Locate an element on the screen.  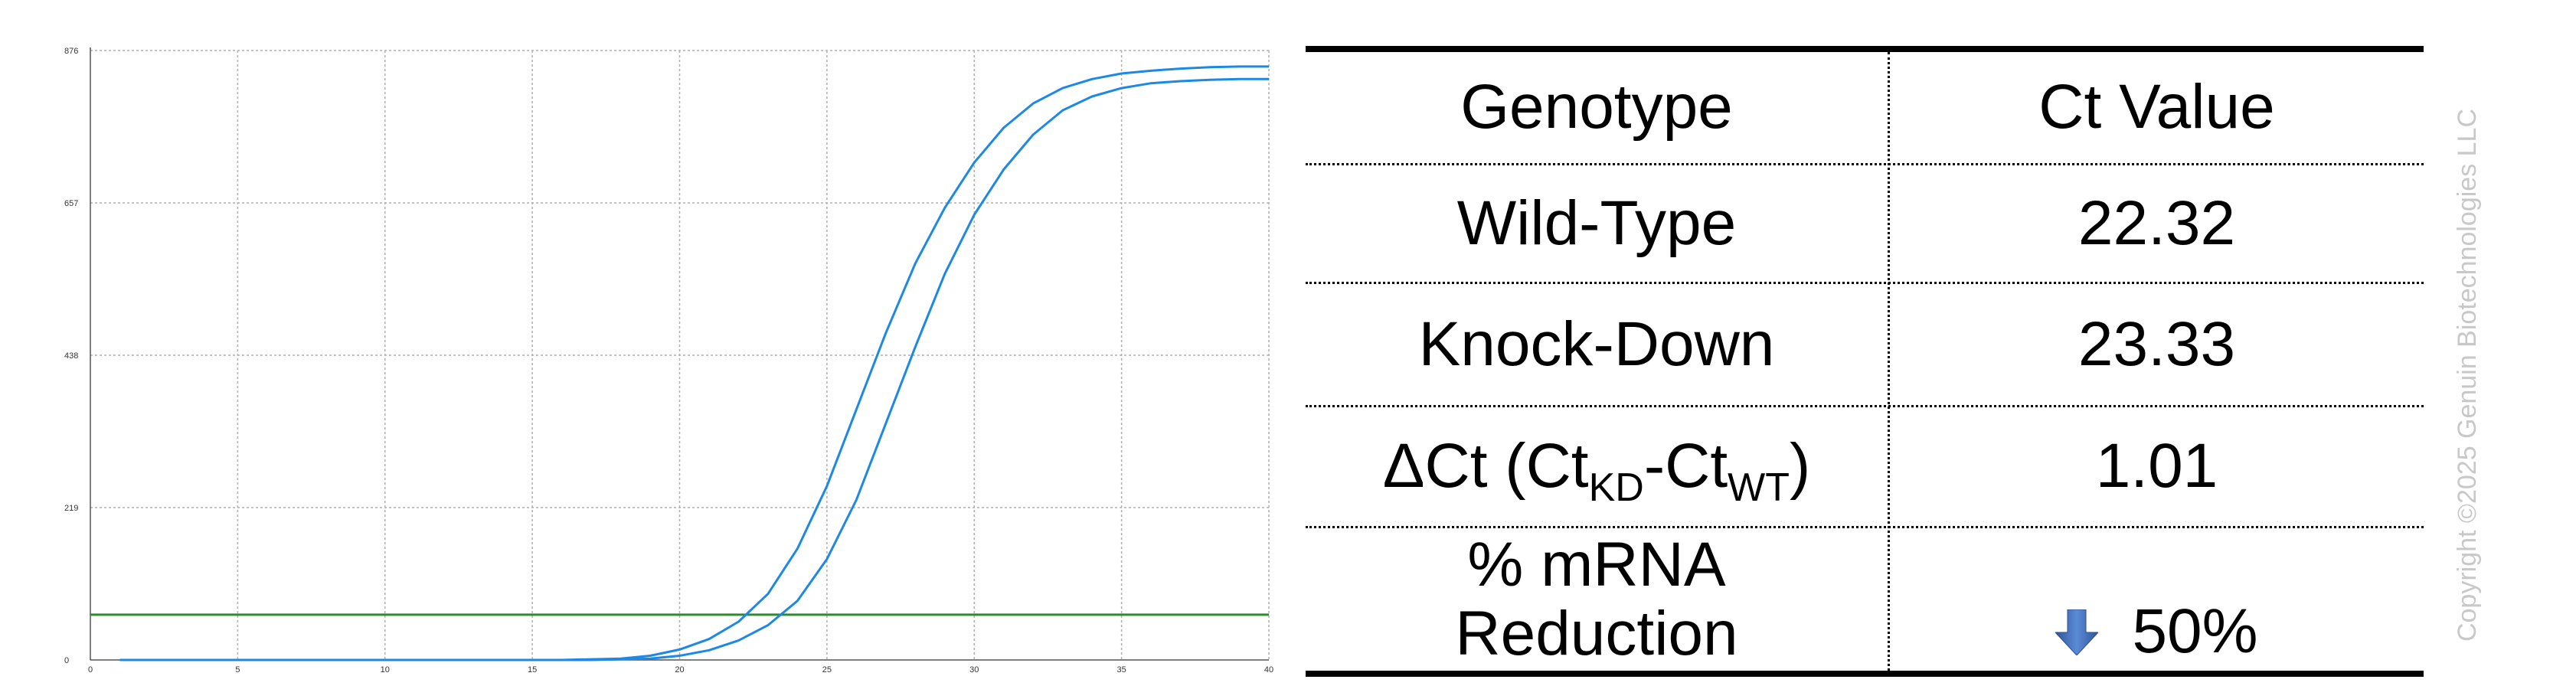
reduction-label: % mRNA Reduction is located at coordinates (1597, 599).